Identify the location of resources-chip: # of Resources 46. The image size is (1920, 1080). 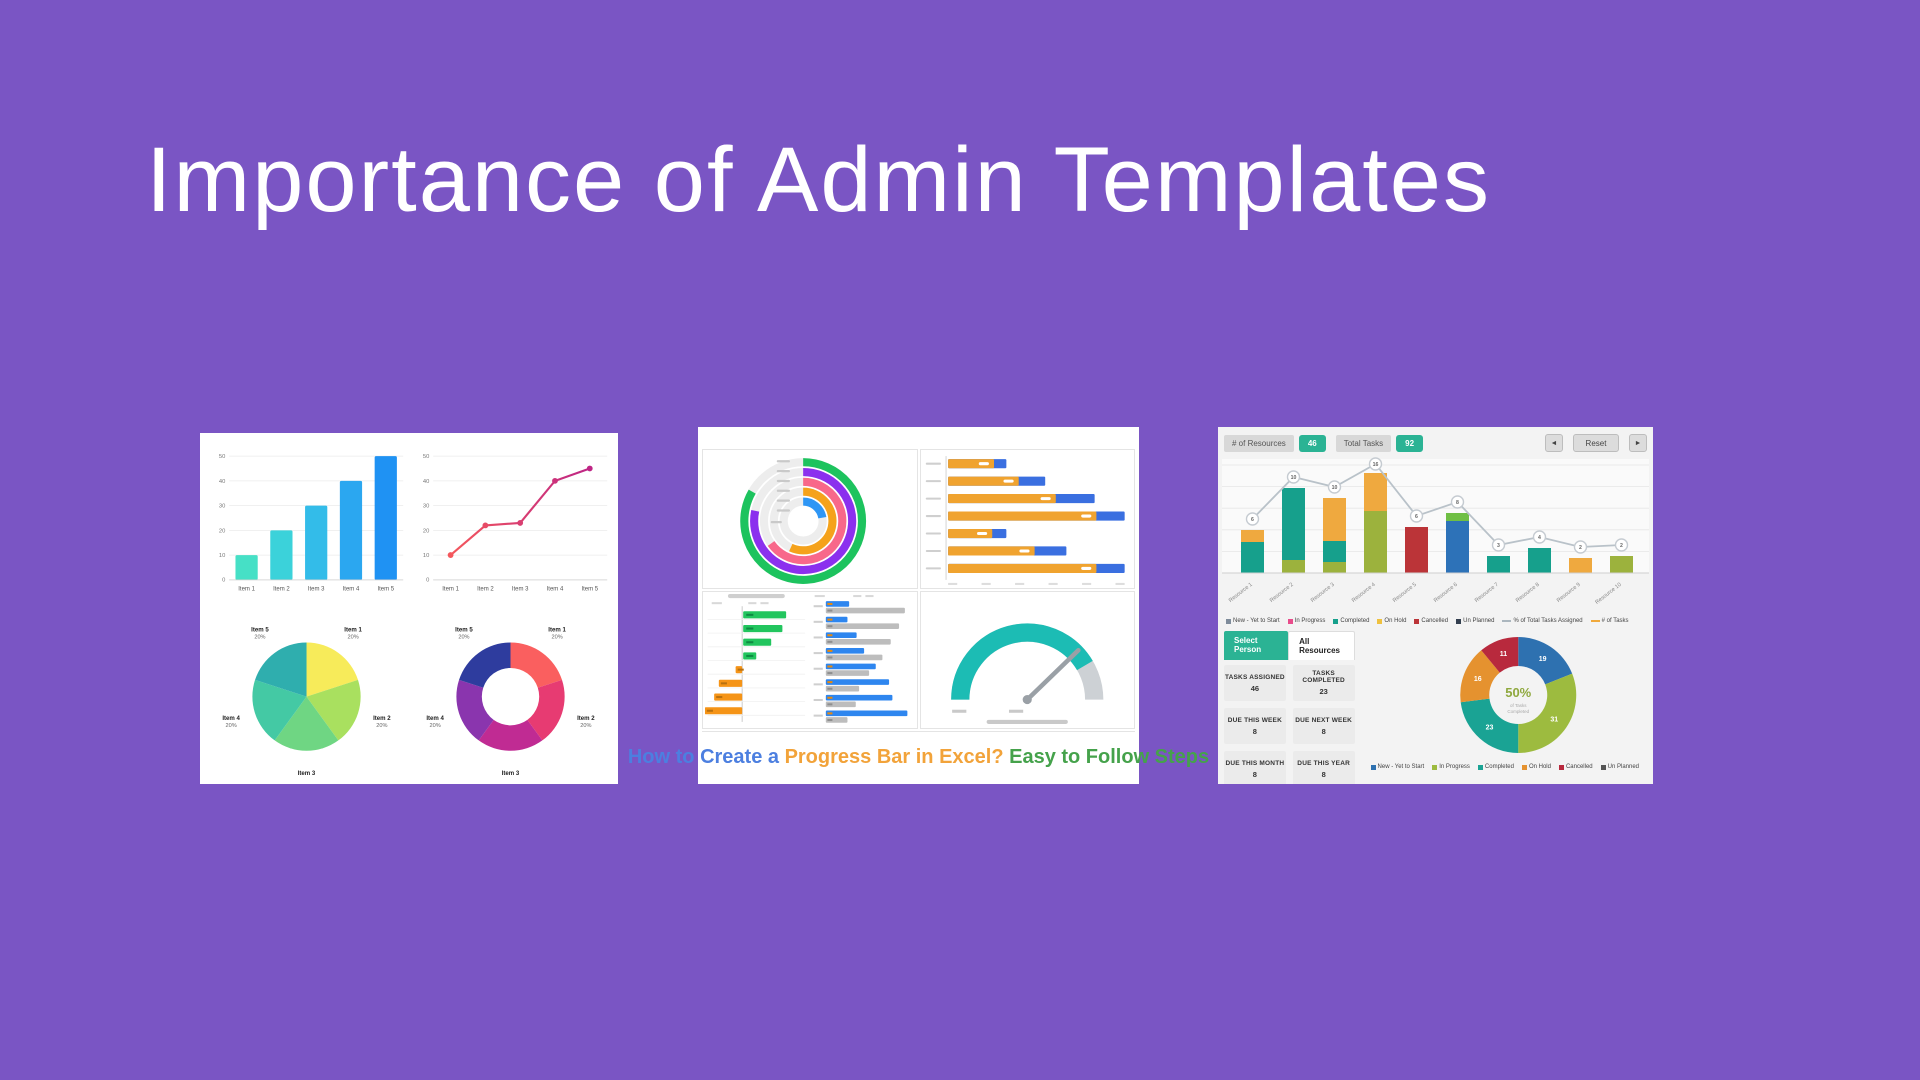
(1275, 443).